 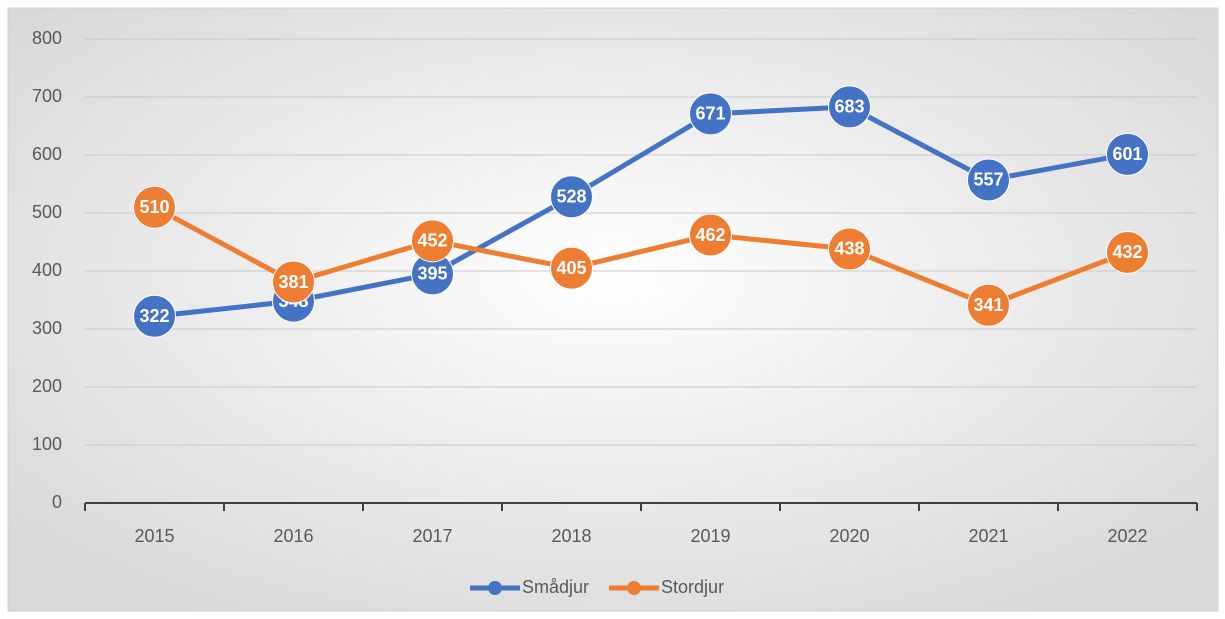 I want to click on data-label: 432, so click(x=1127, y=252).